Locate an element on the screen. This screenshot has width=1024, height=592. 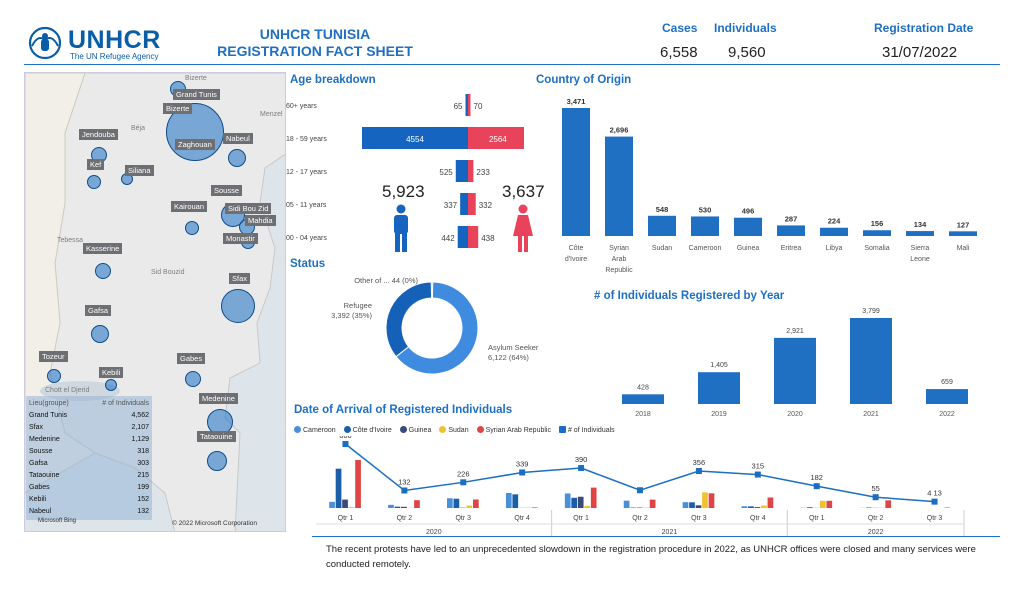
country-category-label: Eritrea is located at coordinates (791, 248).